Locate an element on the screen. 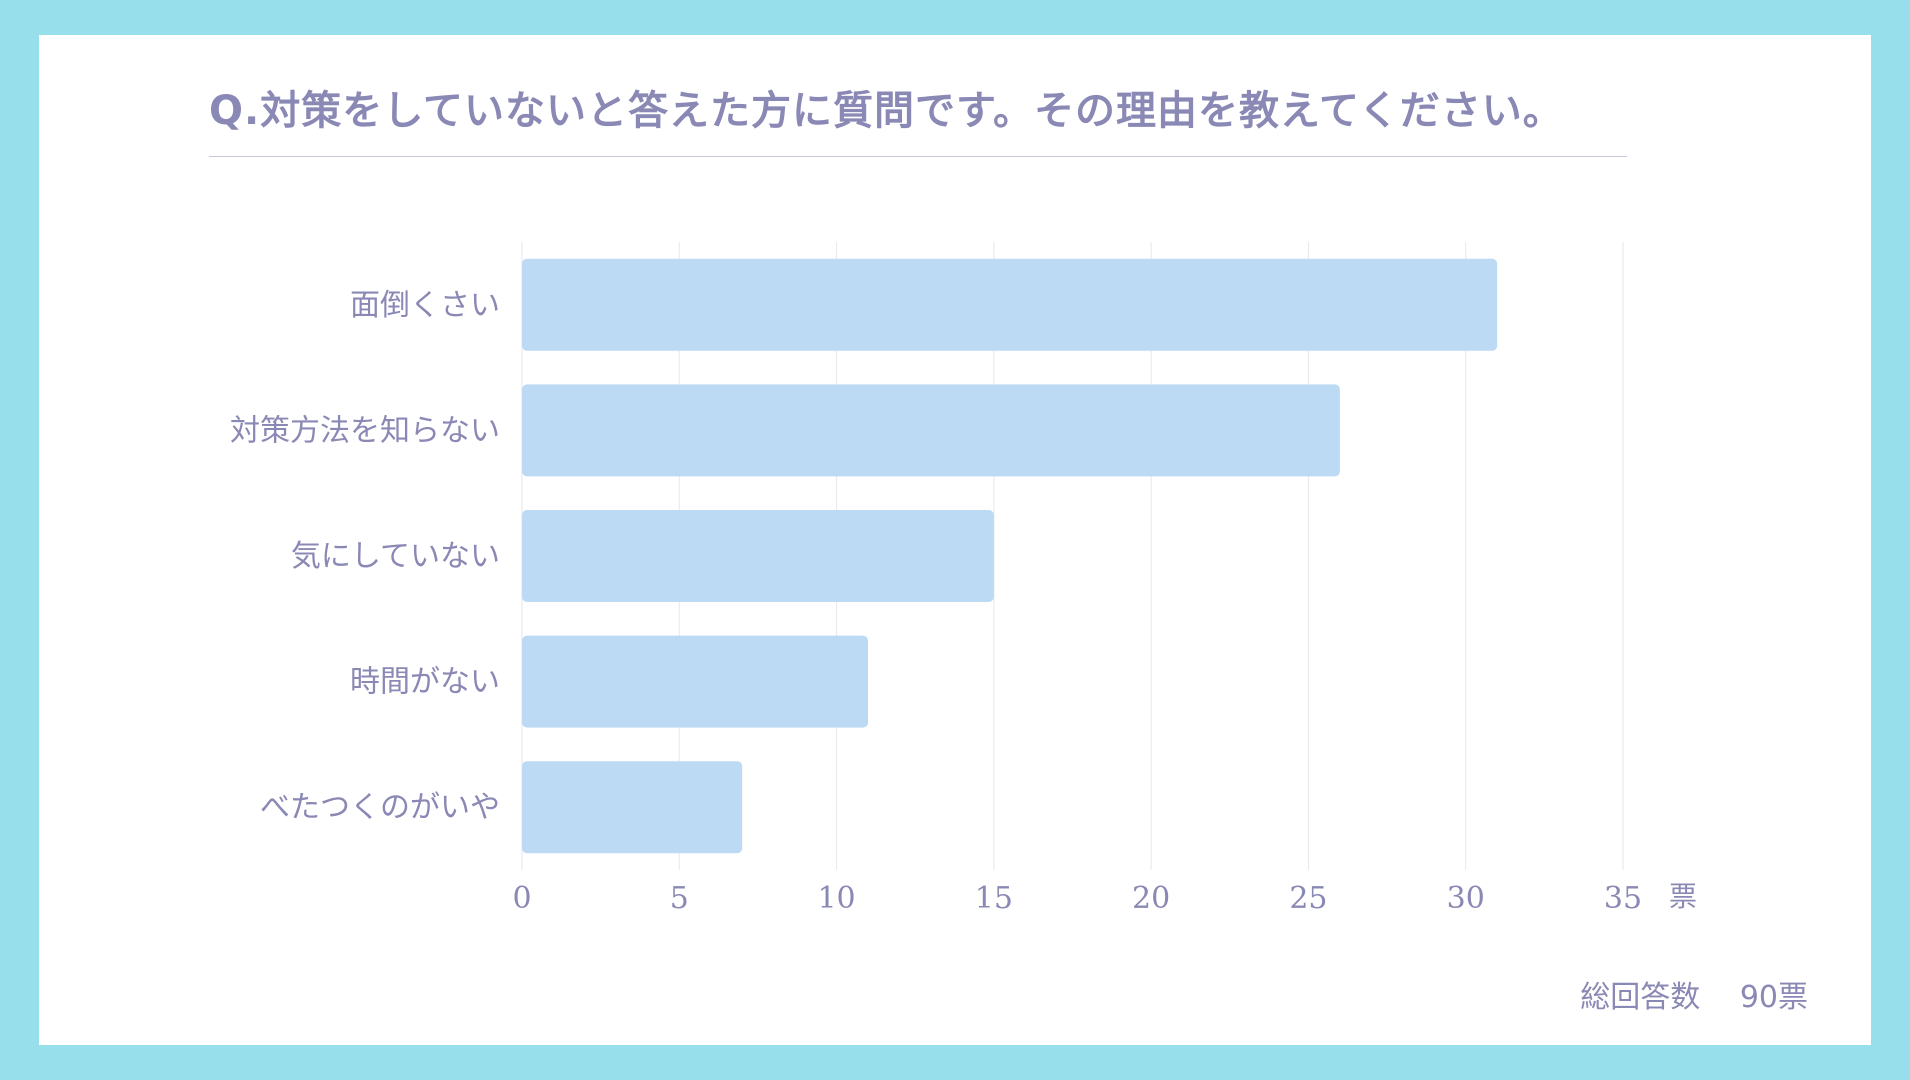 The image size is (1910, 1080). x-tick-label: 10 is located at coordinates (836, 898).